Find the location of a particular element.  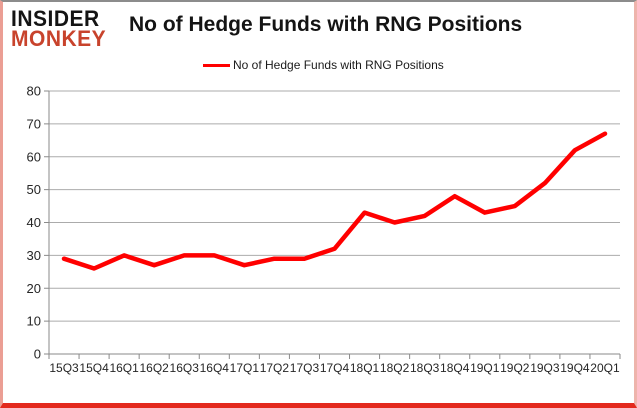

x-tick-label: 19Q2 is located at coordinates (515, 368).